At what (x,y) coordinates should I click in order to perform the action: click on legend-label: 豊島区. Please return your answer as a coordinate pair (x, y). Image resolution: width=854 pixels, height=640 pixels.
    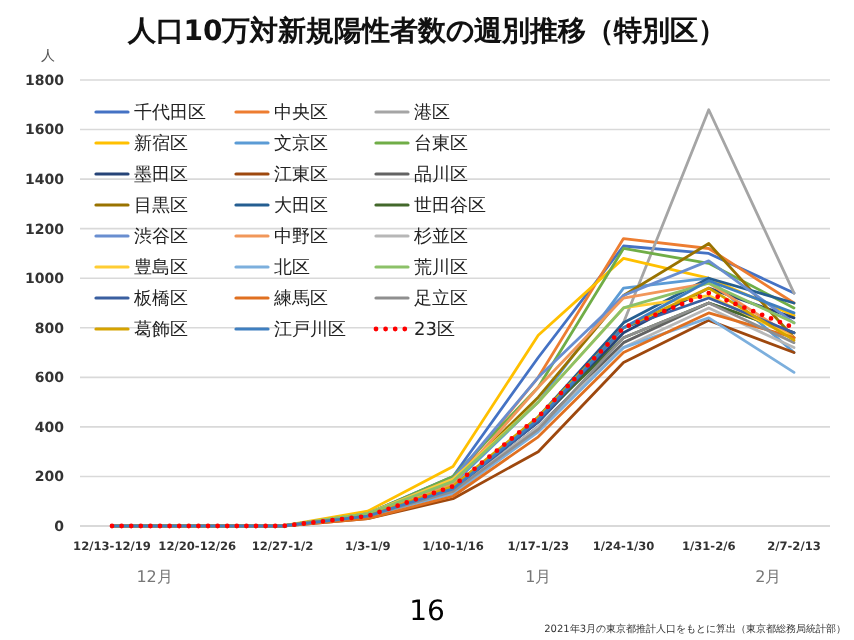
    Looking at the image, I should click on (161, 268).